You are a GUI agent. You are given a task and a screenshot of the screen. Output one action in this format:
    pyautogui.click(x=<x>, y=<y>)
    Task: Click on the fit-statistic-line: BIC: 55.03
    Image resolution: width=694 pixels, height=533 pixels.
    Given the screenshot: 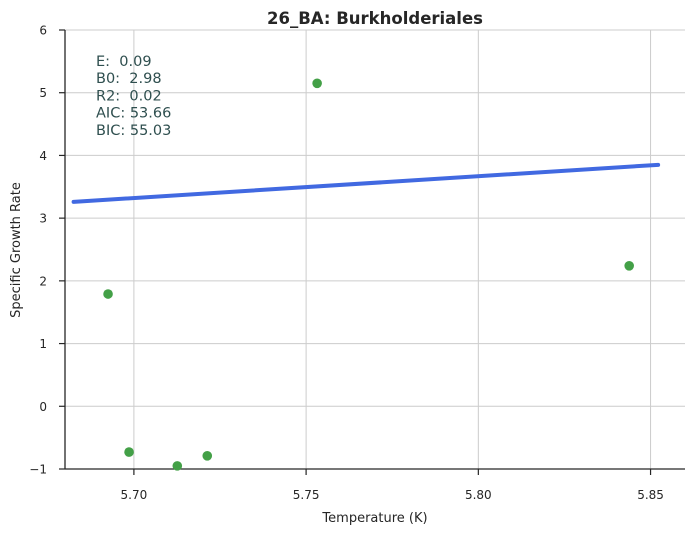 What is the action you would take?
    pyautogui.click(x=133, y=131)
    